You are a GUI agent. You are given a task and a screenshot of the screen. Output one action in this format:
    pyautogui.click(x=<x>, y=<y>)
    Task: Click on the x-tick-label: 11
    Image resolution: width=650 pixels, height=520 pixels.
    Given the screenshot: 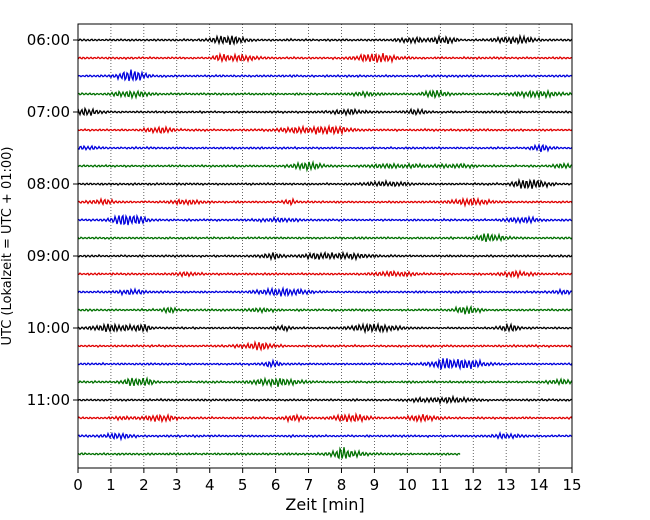 What is the action you would take?
    pyautogui.click(x=440, y=485)
    